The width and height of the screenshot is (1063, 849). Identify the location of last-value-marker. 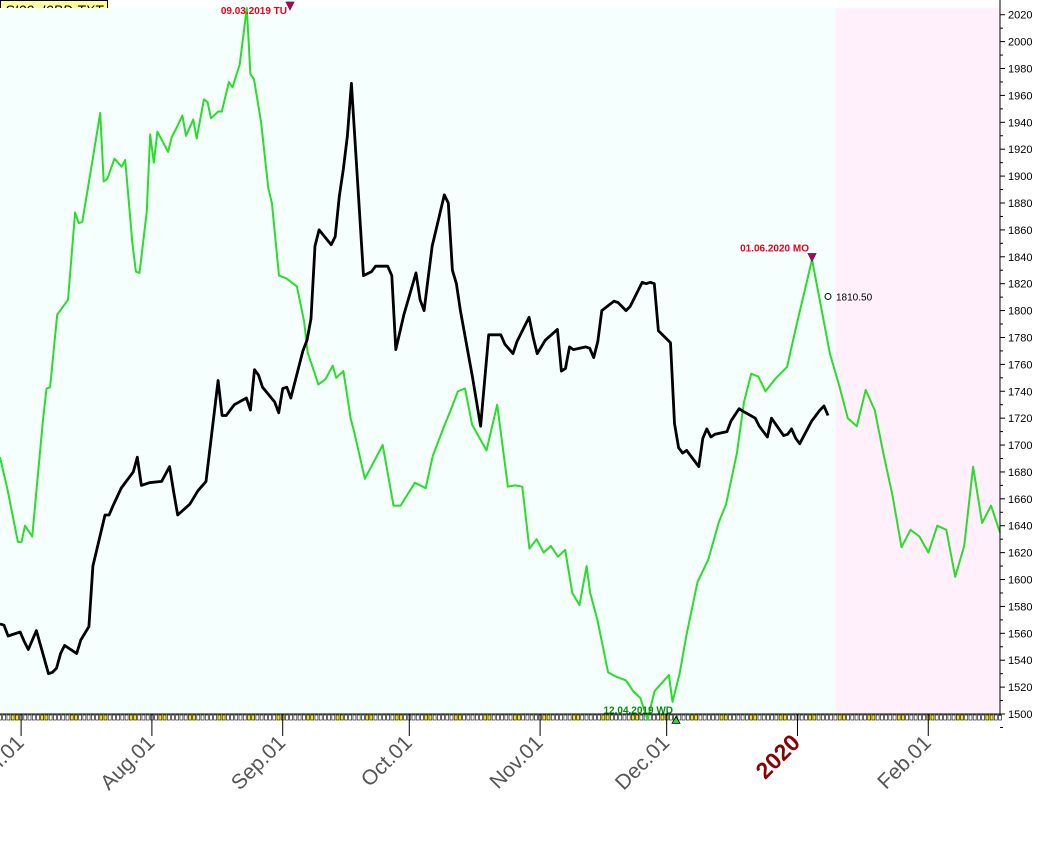
(828, 296).